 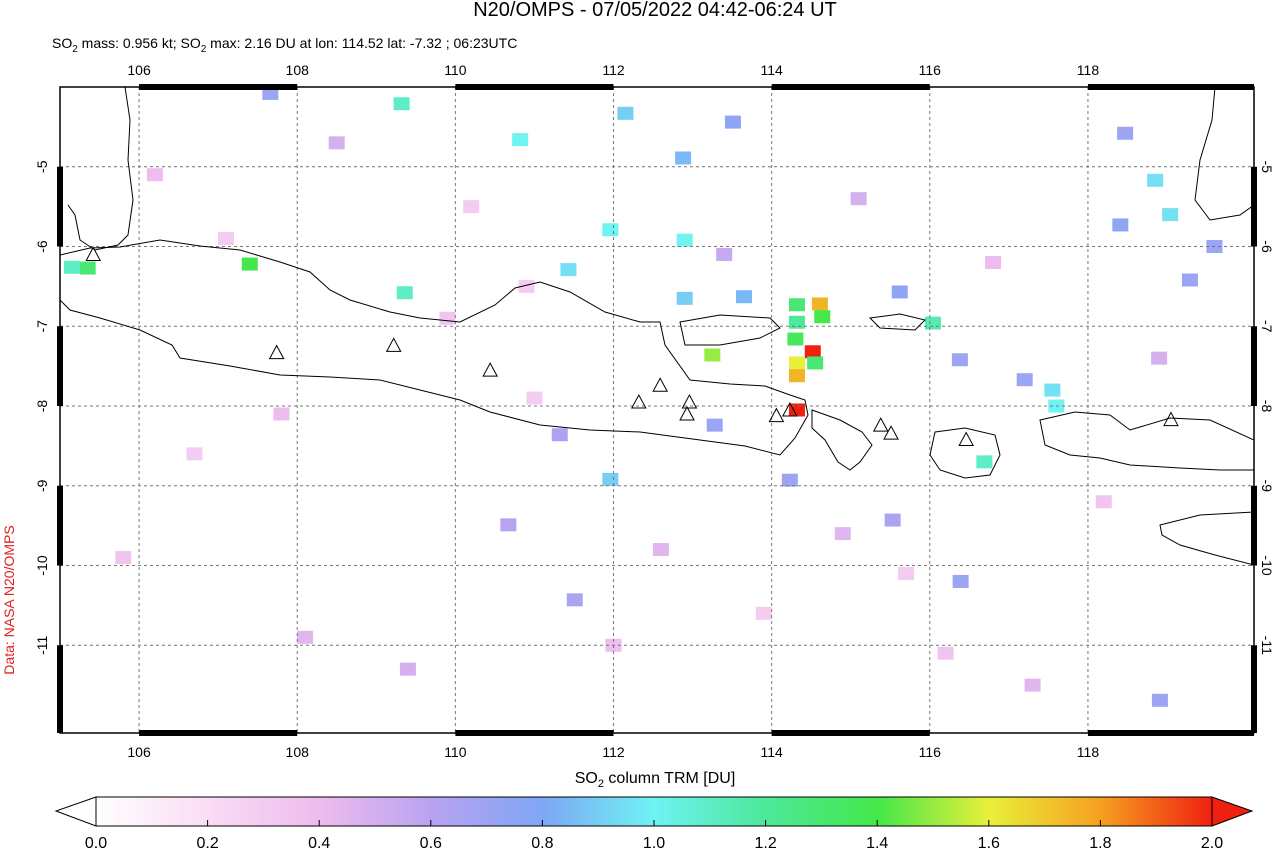 What do you see at coordinates (139, 752) in the screenshot?
I see `x-tick-label-bottom: 106` at bounding box center [139, 752].